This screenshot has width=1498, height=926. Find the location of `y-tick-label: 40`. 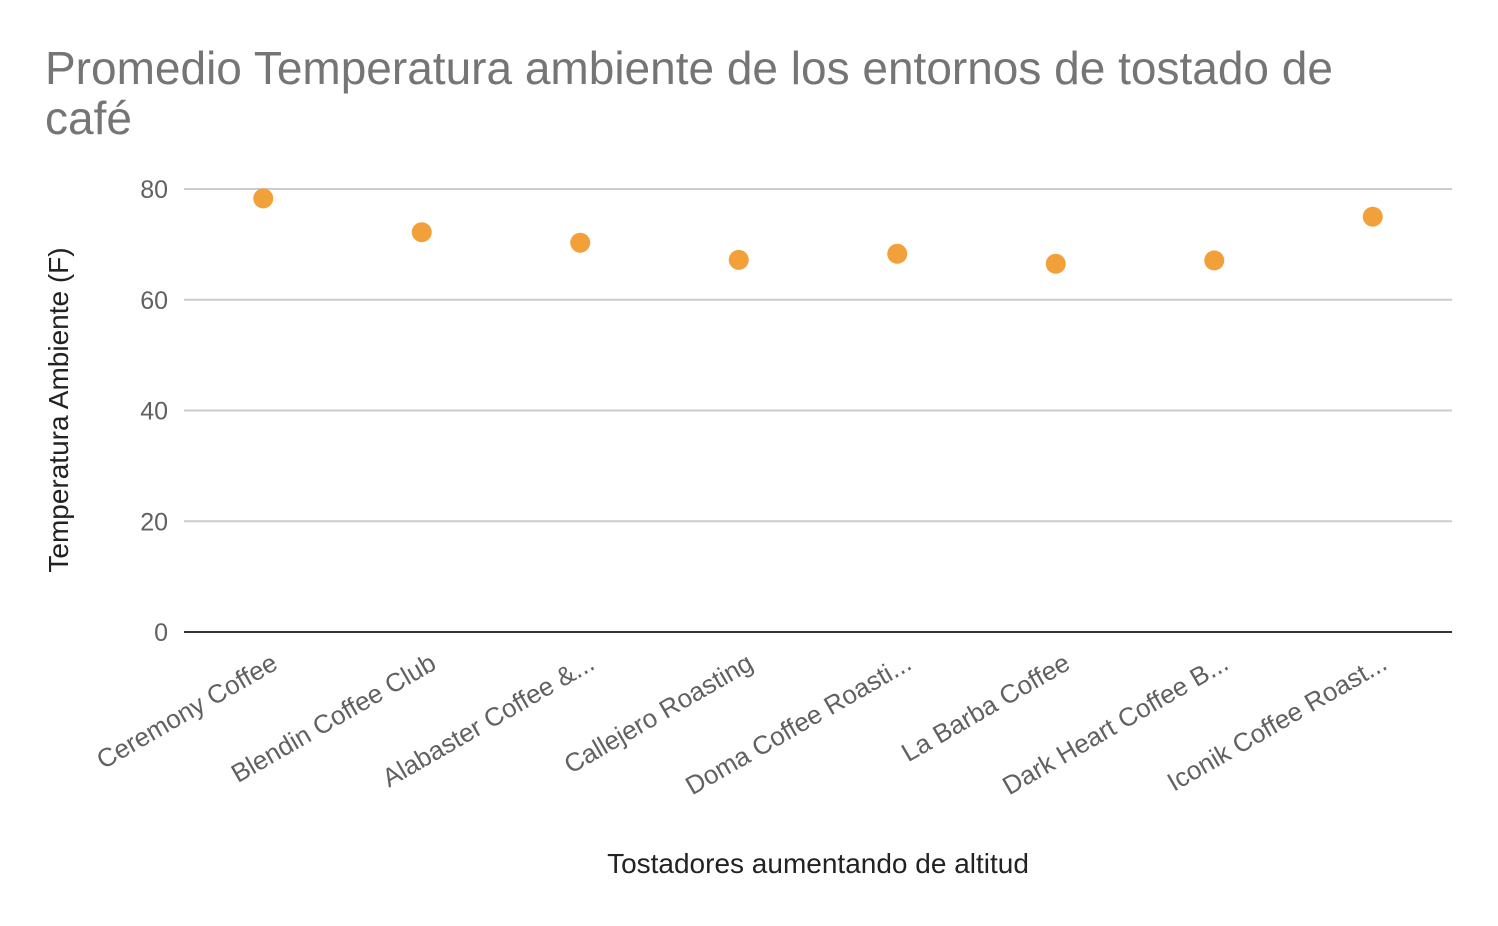

y-tick-label: 40 is located at coordinates (154, 412).